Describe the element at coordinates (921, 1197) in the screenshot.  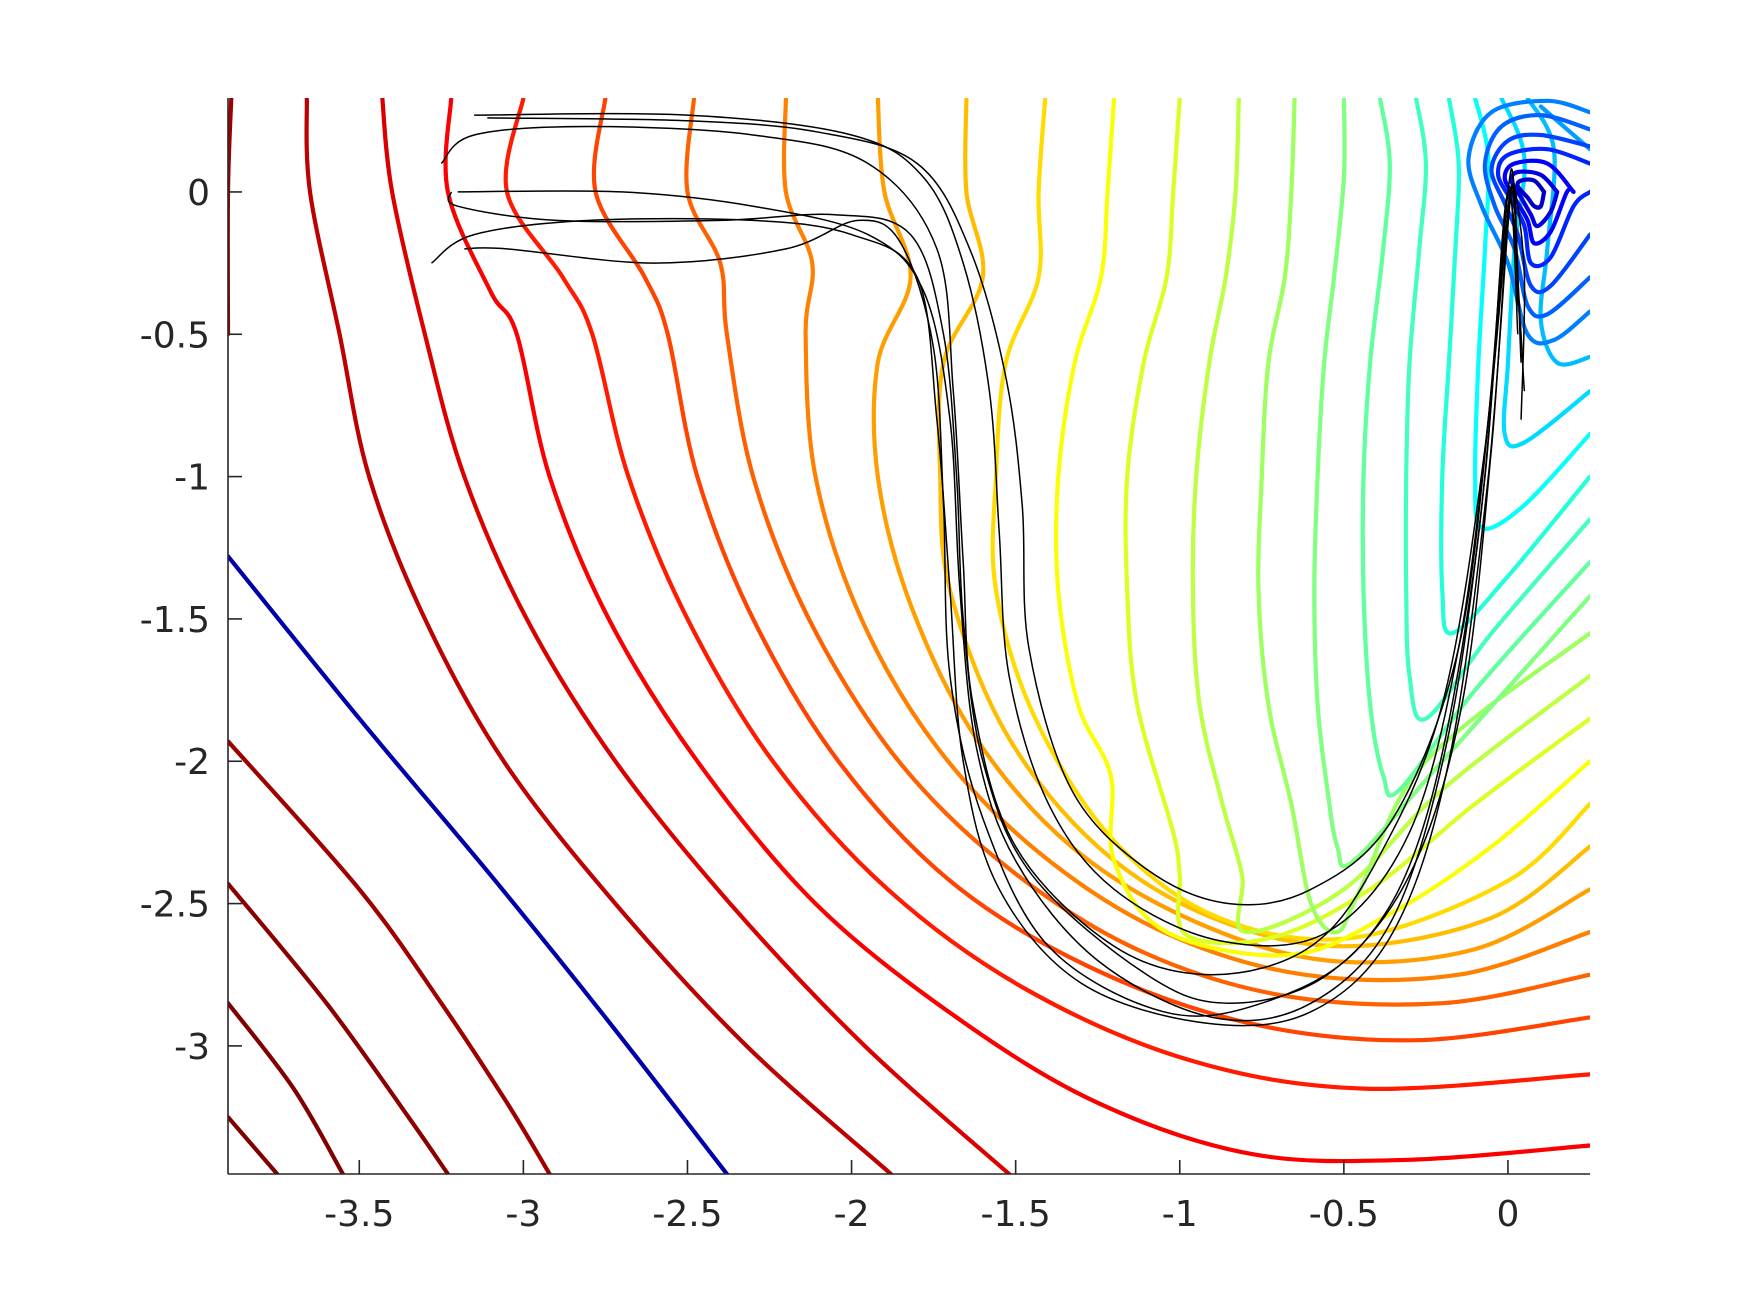
I see `x-ticks: -3.5 -3 -2.5 -2 -1.5 -1 -0.5 0` at that location.